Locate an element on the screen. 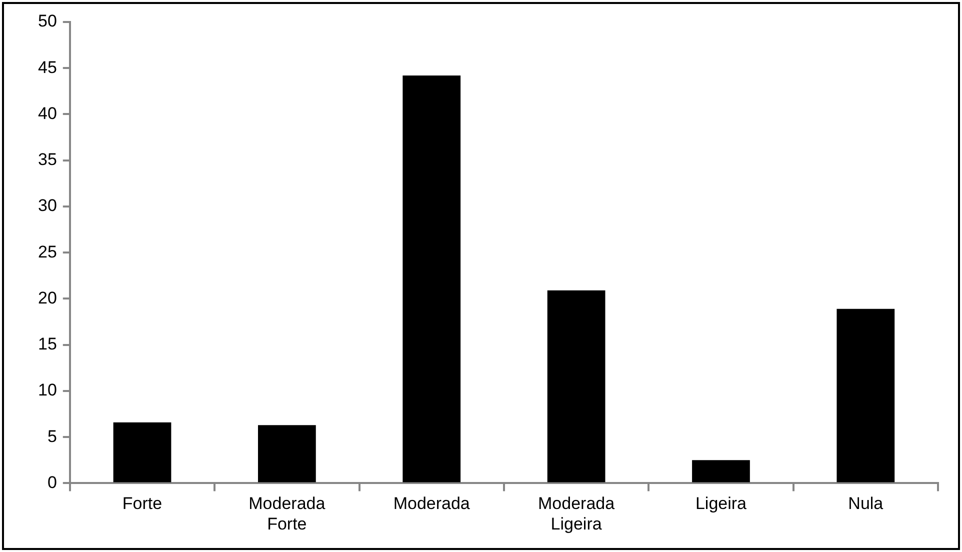 This screenshot has height=552, width=962. x-tick-label: Moderada Ligeira is located at coordinates (577, 514).